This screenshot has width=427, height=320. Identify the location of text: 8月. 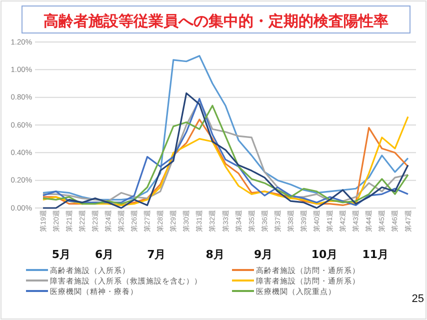
(215, 254).